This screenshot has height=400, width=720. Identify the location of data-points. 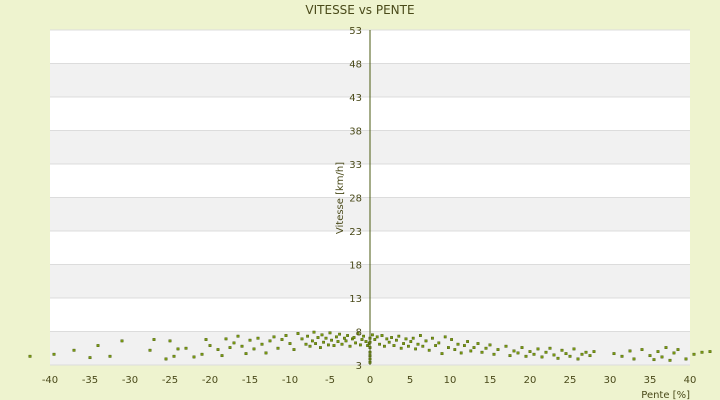
(370, 347).